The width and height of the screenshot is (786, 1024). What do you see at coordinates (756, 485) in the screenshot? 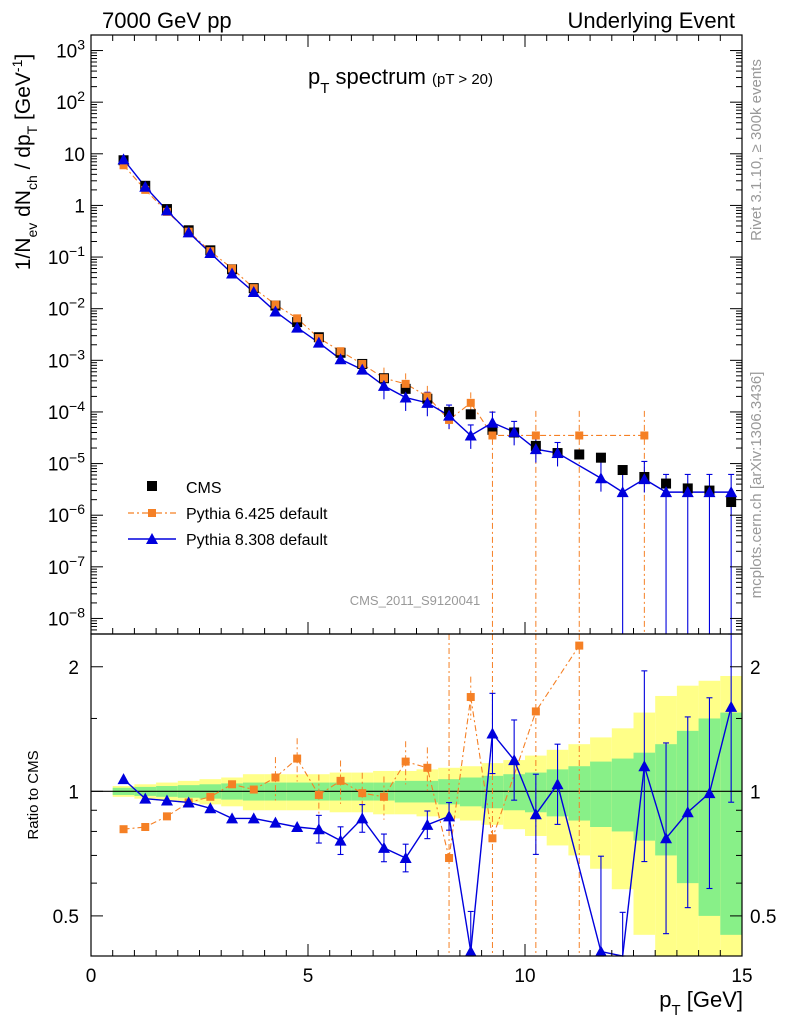
I see `mcplots-label: mcplots.cern.ch [arXiv:1306.3436]` at bounding box center [756, 485].